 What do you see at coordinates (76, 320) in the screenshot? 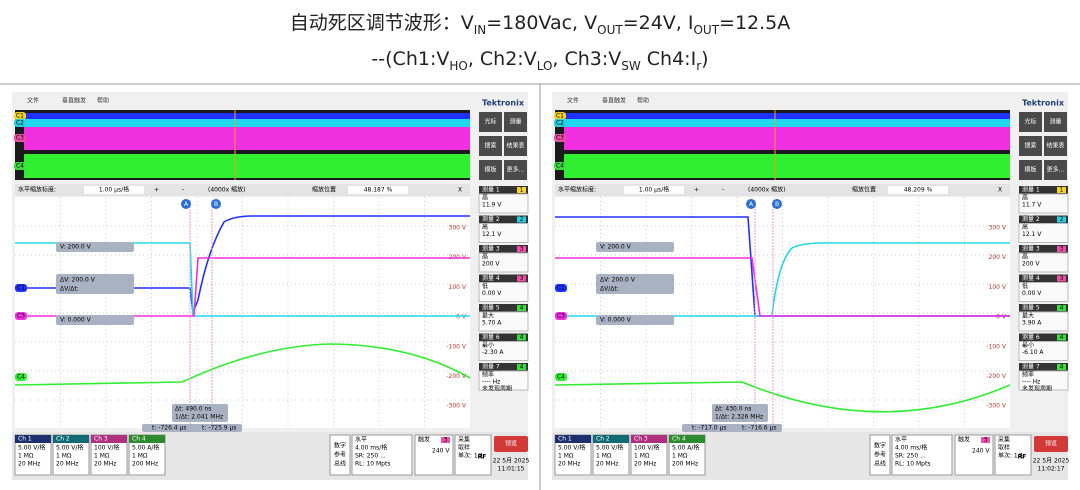
I see `cursor-v2: V: 0.000 V` at bounding box center [76, 320].